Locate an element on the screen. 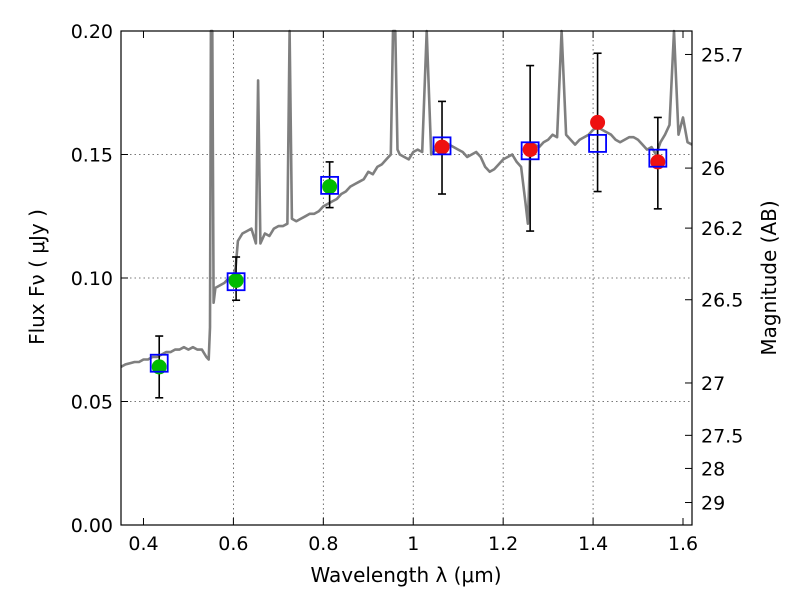 Image resolution: width=800 pixels, height=600 pixels. y-tick-label: 0.00 is located at coordinates (92, 526).